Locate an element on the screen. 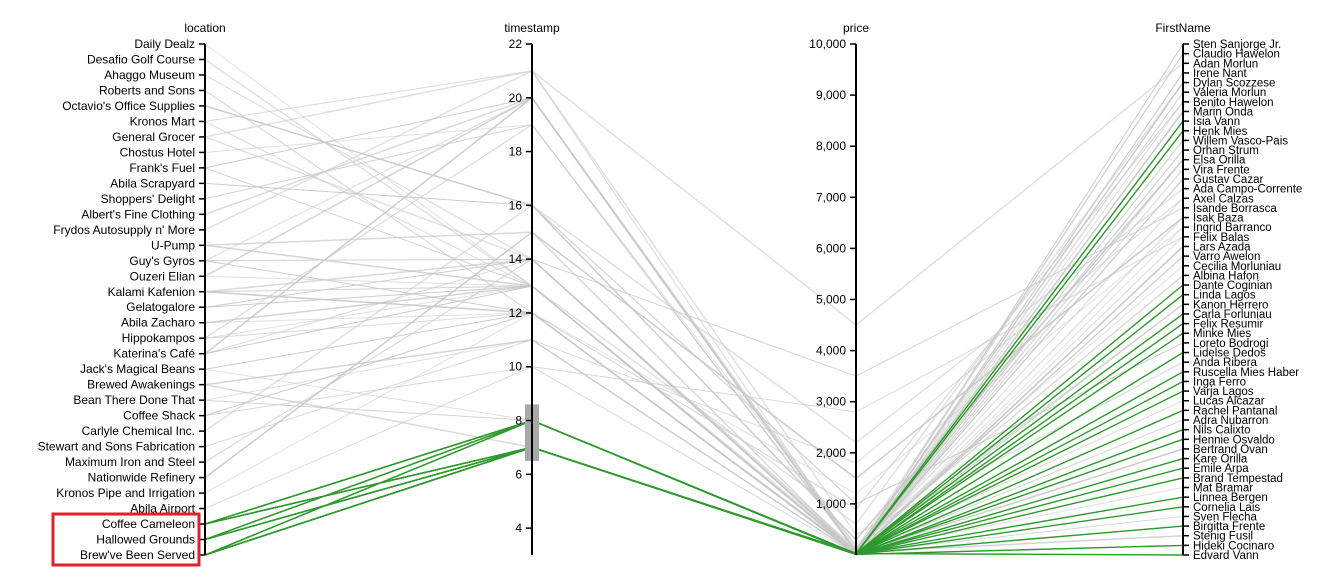 This screenshot has height=575, width=1319. location-label: U-Pump is located at coordinates (173, 245).